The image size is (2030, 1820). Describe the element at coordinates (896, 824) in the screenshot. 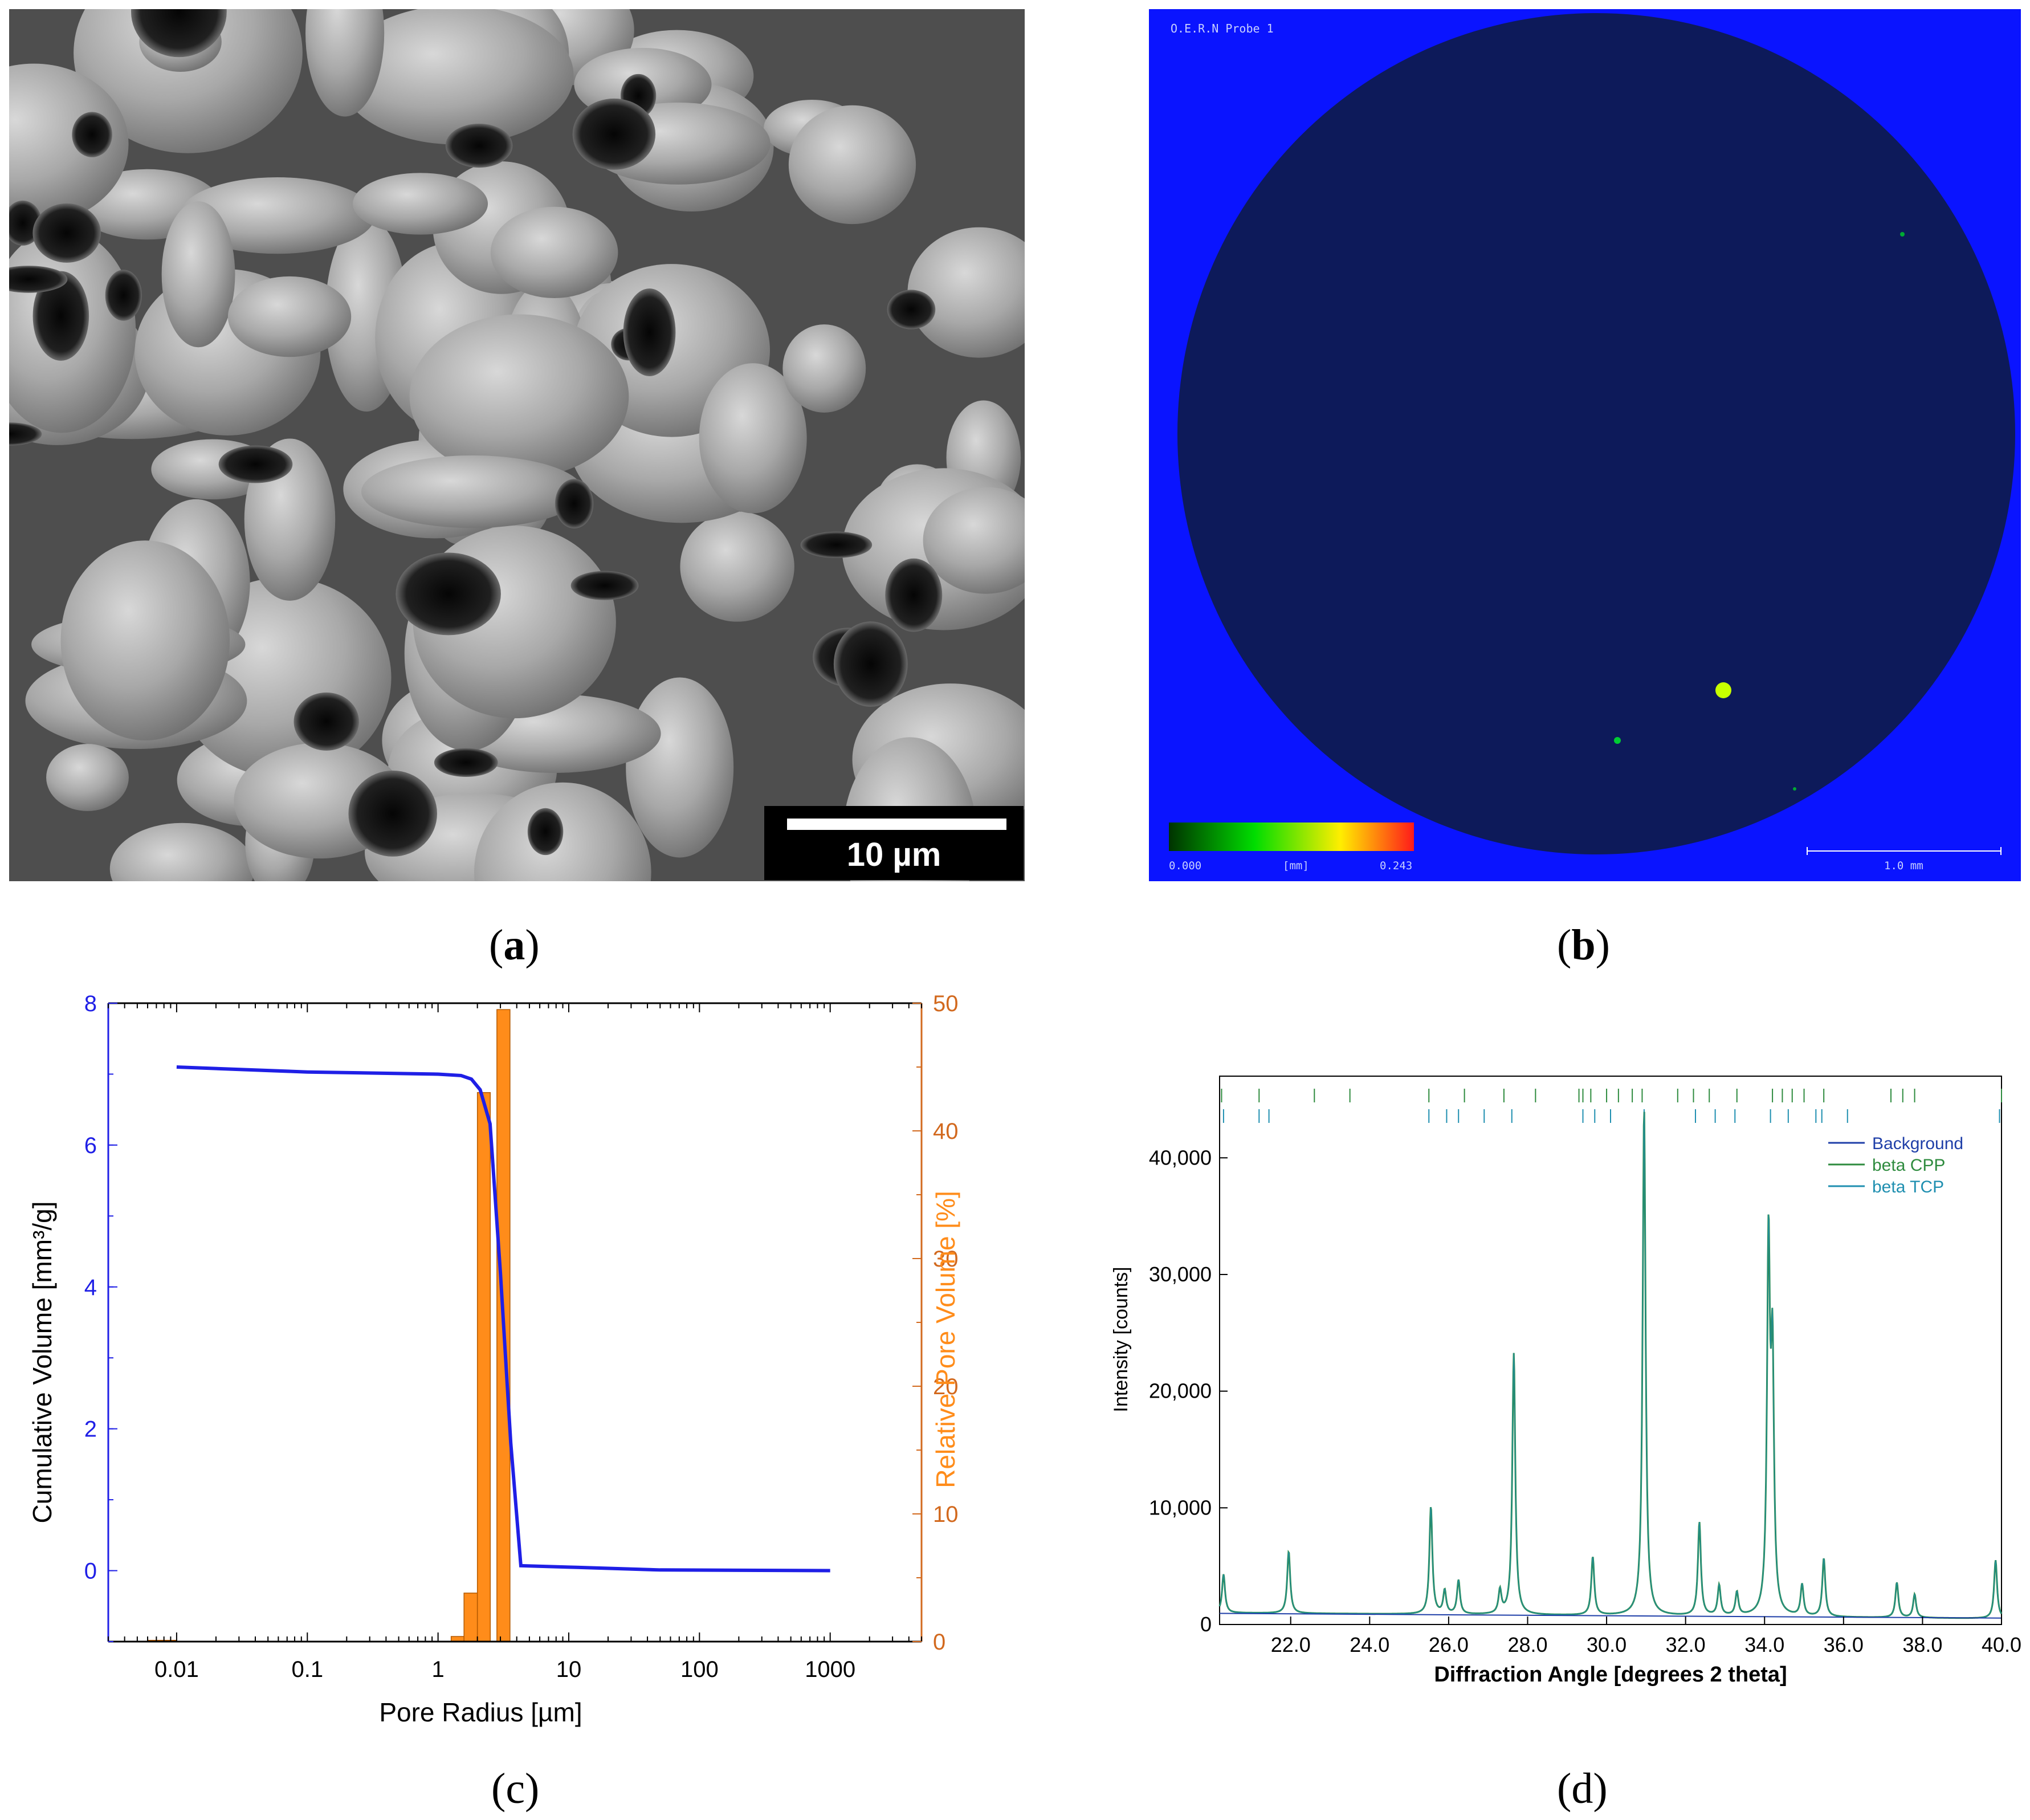

I see `scale-bar-line` at that location.